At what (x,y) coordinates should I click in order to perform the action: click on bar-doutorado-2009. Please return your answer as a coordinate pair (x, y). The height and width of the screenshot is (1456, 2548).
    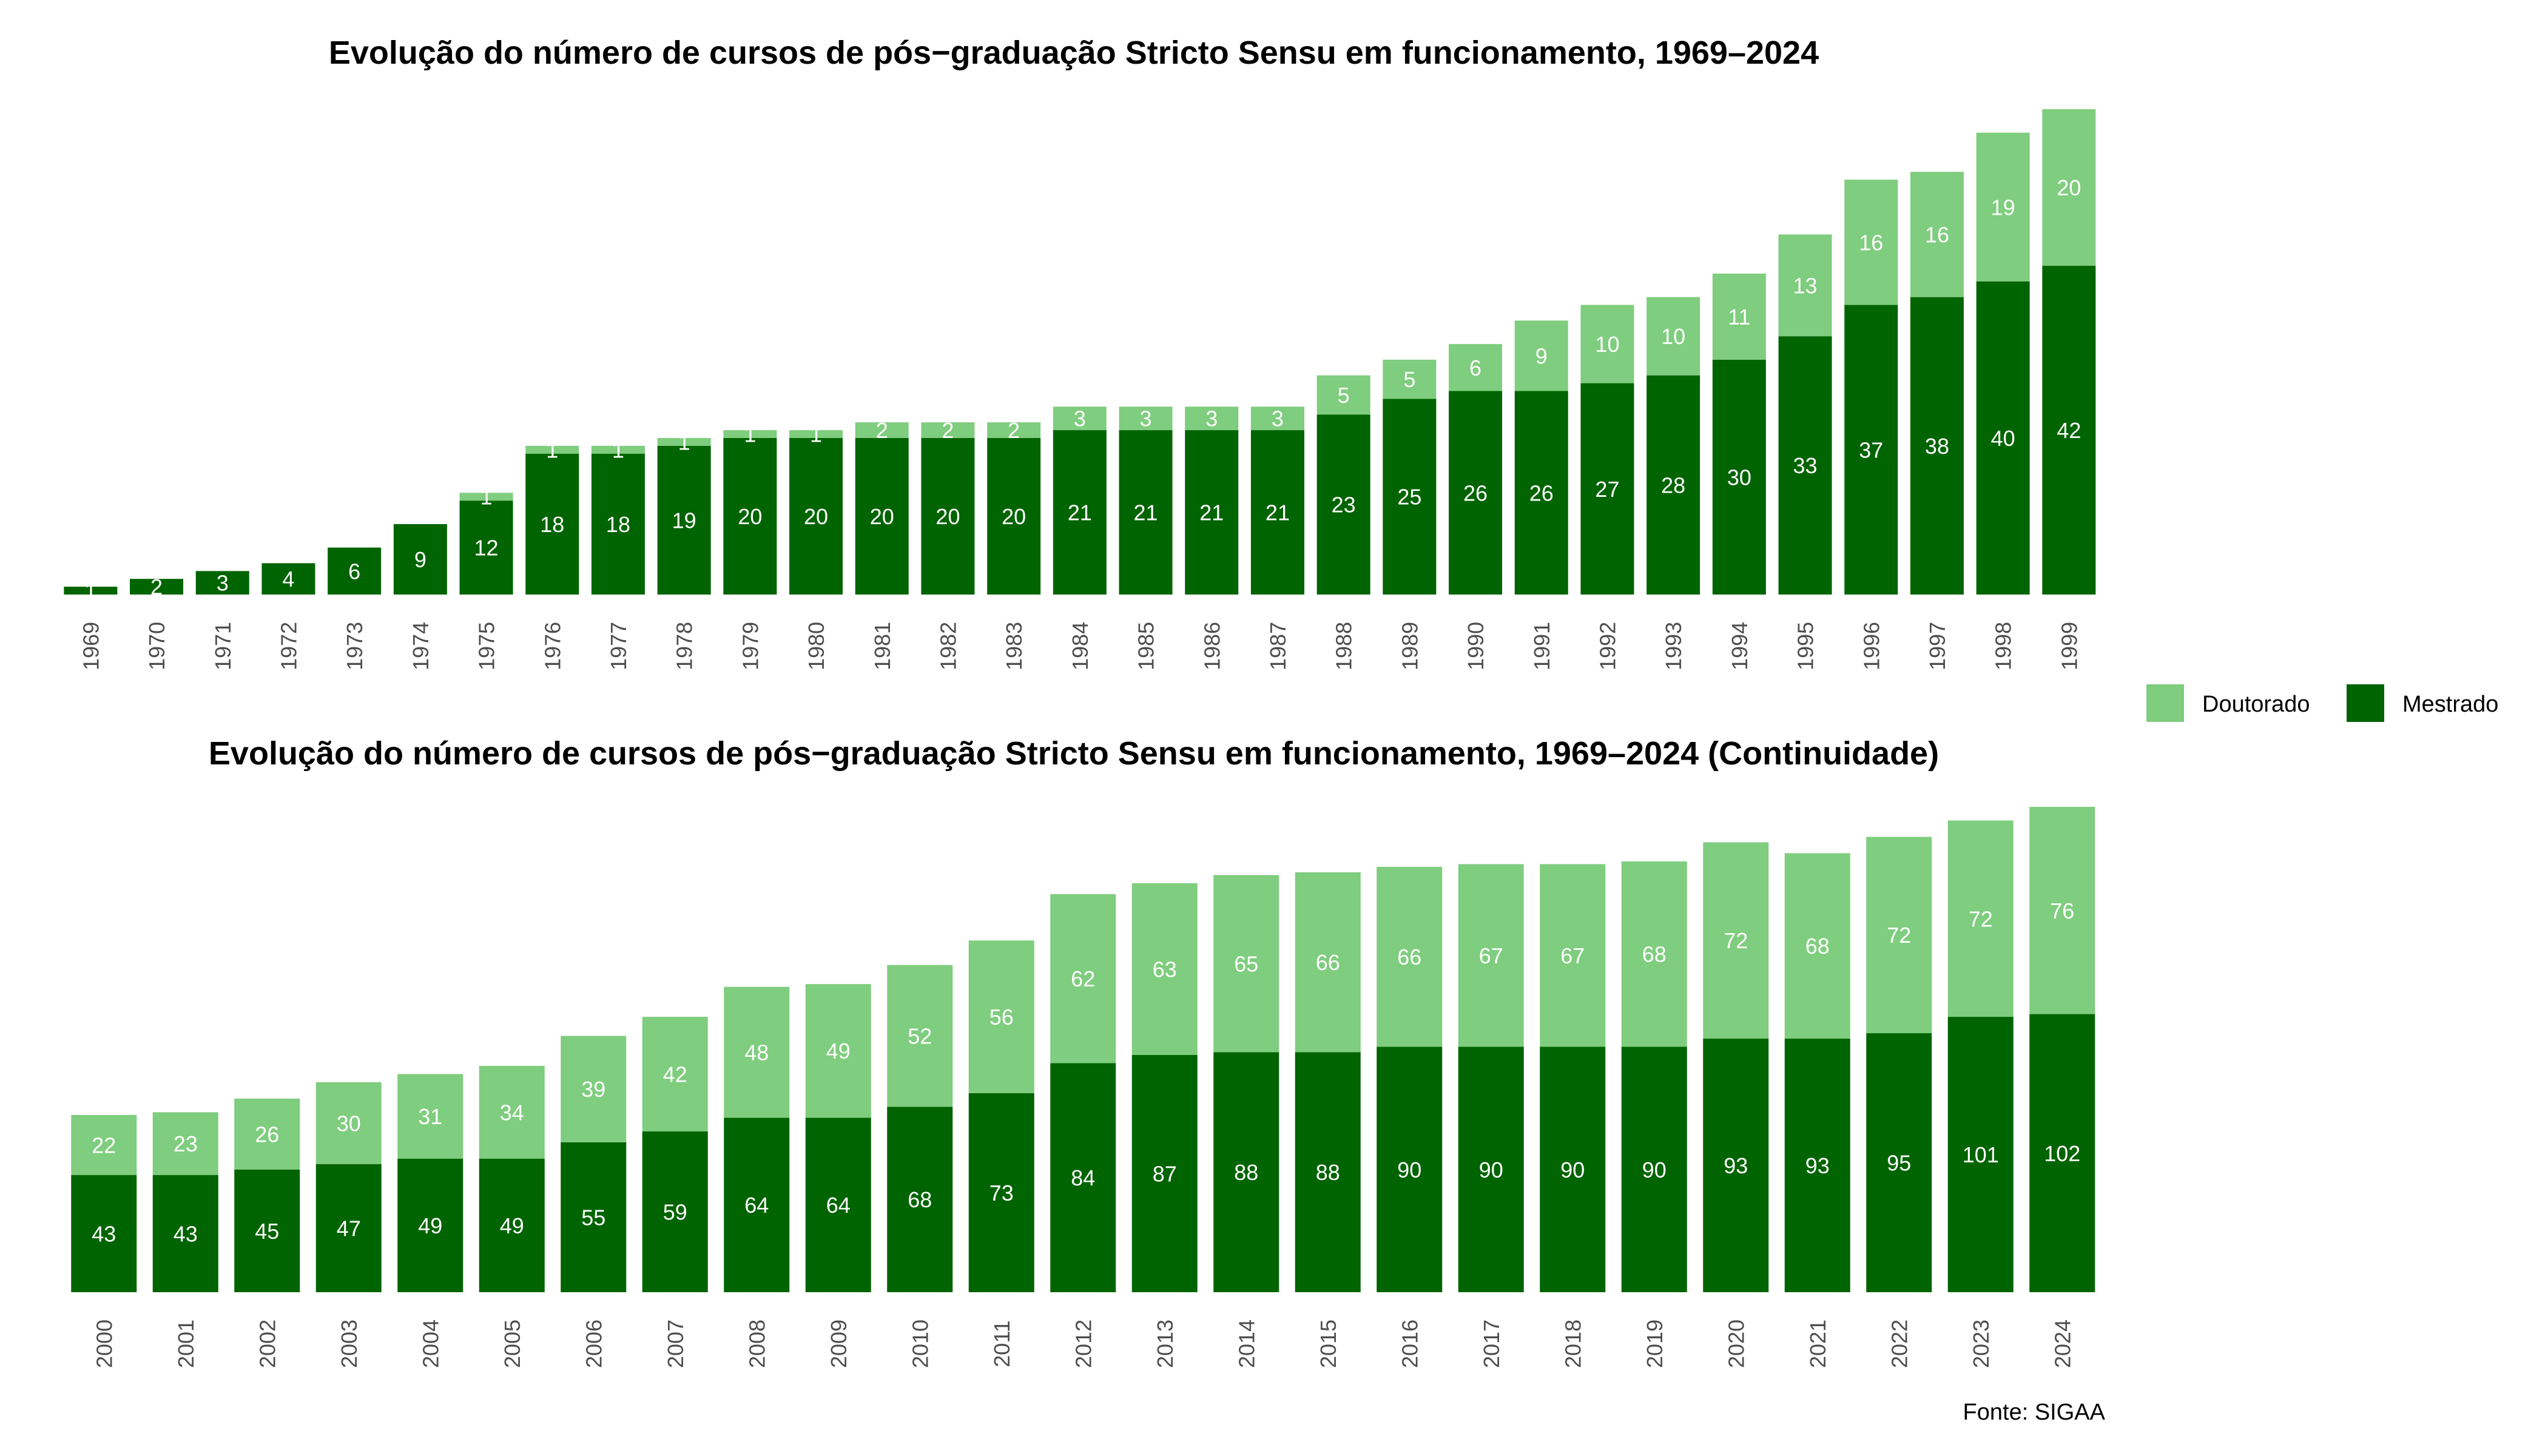
    Looking at the image, I should click on (838, 1051).